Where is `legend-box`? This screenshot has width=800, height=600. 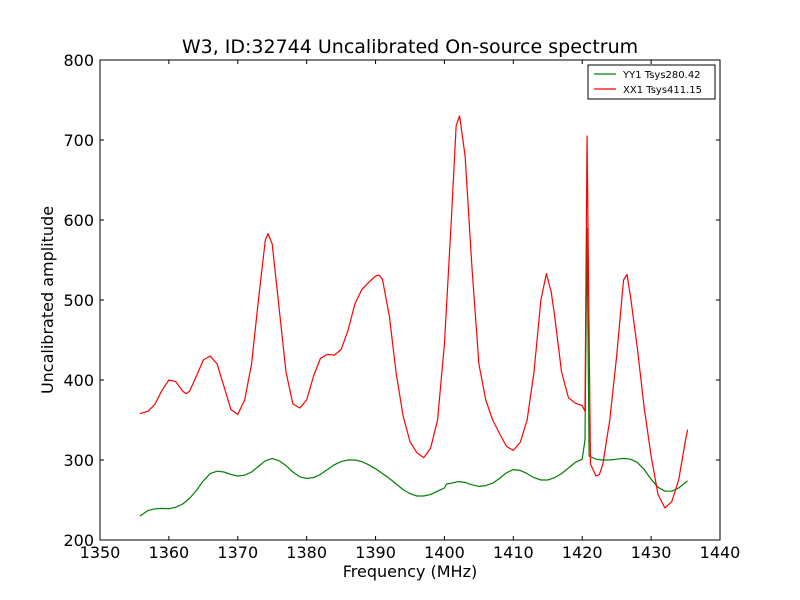
legend-box is located at coordinates (651, 82).